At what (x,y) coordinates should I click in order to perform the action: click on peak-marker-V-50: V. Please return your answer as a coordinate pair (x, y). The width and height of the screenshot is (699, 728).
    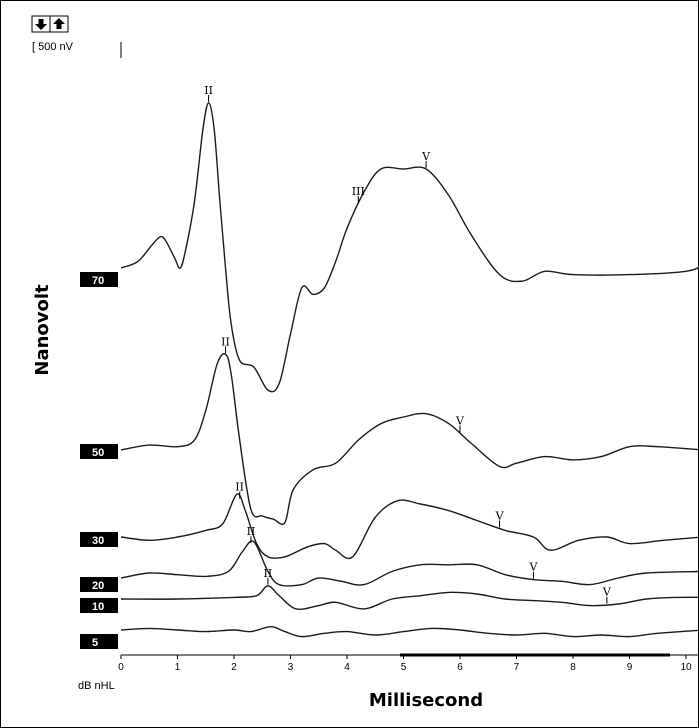
    Looking at the image, I should click on (460, 424).